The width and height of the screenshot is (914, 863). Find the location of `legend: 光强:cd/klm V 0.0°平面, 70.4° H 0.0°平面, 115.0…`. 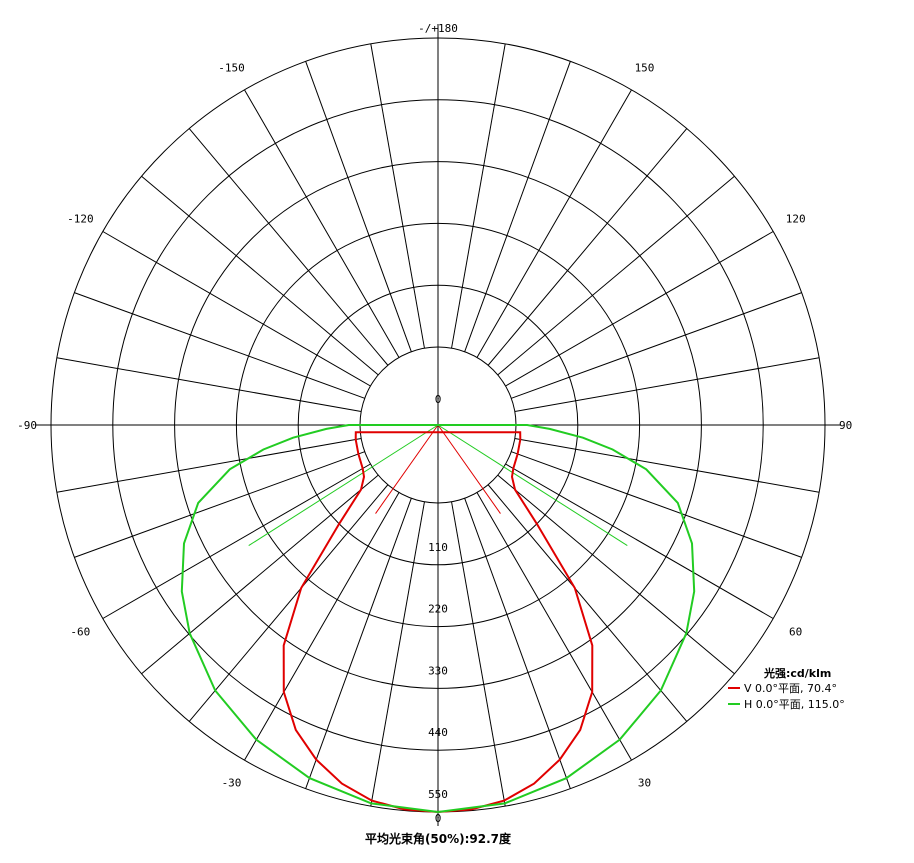

legend: 光强:cd/klm V 0.0°平面, 70.4° H 0.0°平面, 115.0… is located at coordinates (786, 688).